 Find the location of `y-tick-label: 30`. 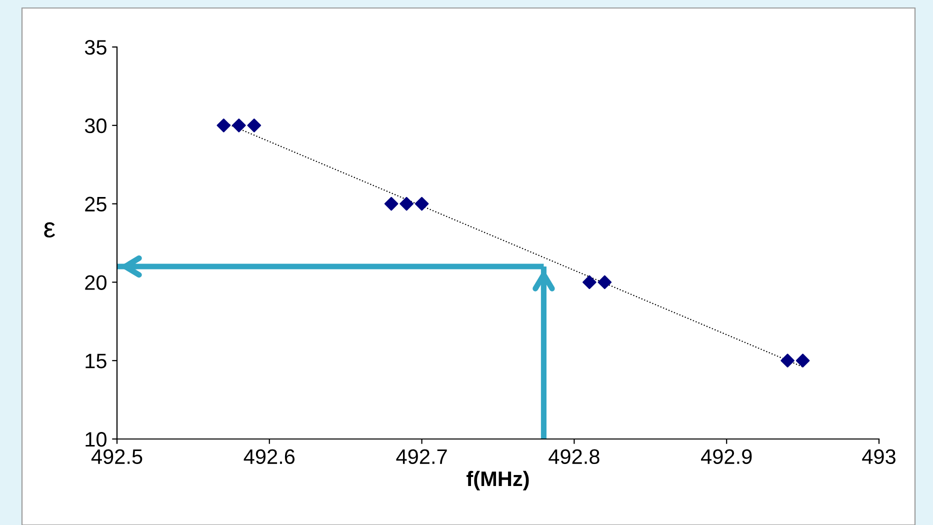

y-tick-label: 30 is located at coordinates (95, 126).